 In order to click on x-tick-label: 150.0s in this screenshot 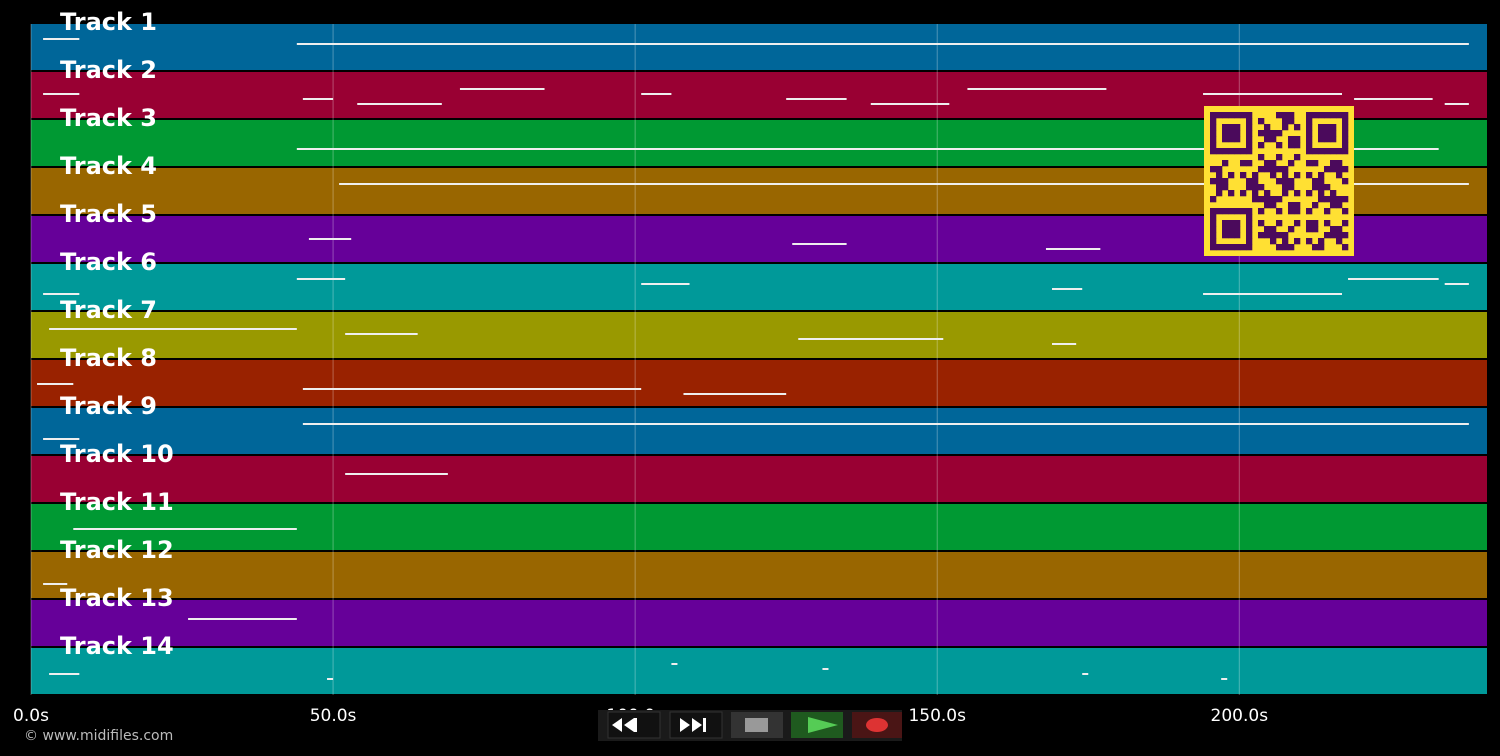, I will do `click(937, 716)`.